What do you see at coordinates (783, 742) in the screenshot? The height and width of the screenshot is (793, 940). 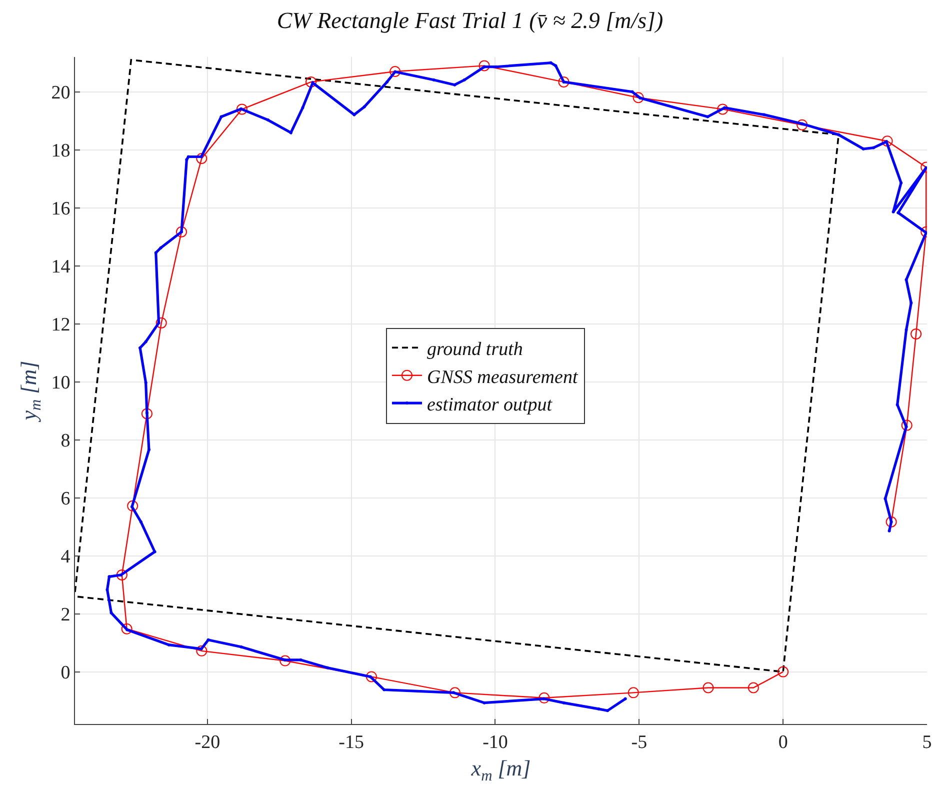 I see `x-tick-label: 0` at bounding box center [783, 742].